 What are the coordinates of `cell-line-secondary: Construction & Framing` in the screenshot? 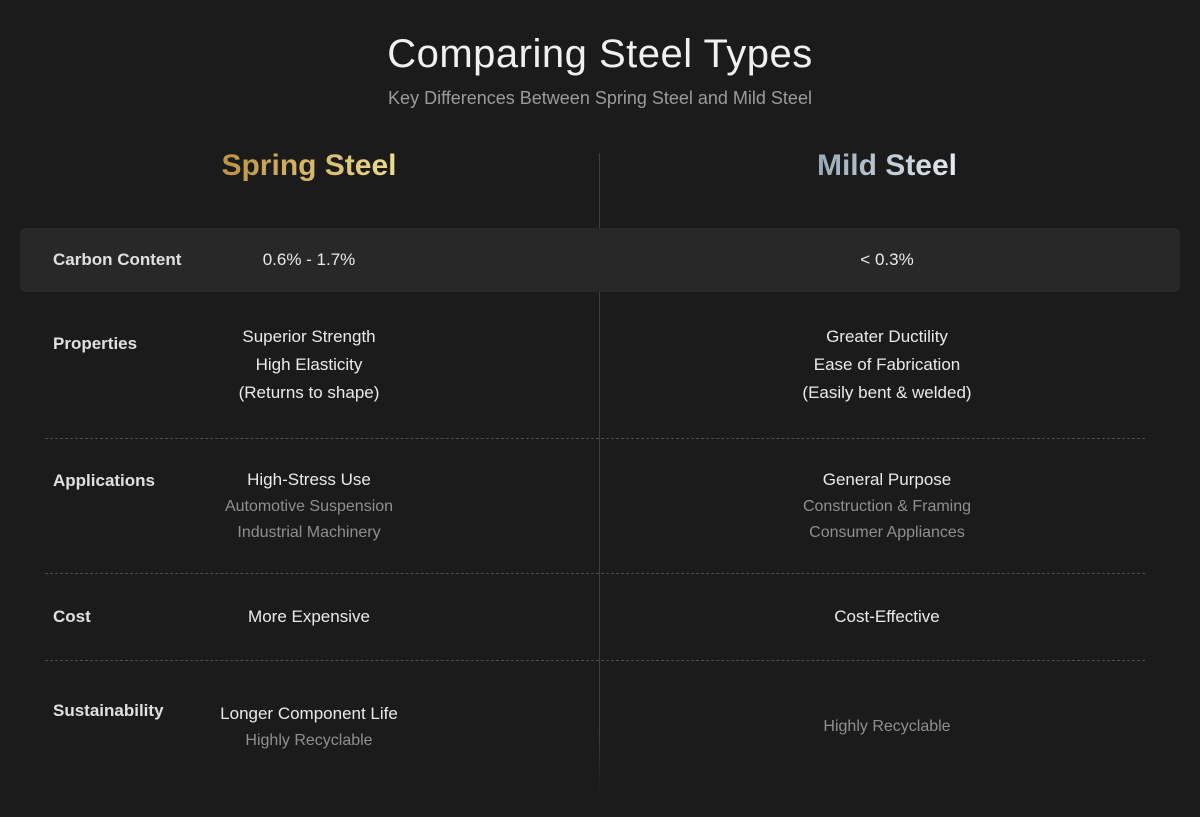 It's located at (887, 506).